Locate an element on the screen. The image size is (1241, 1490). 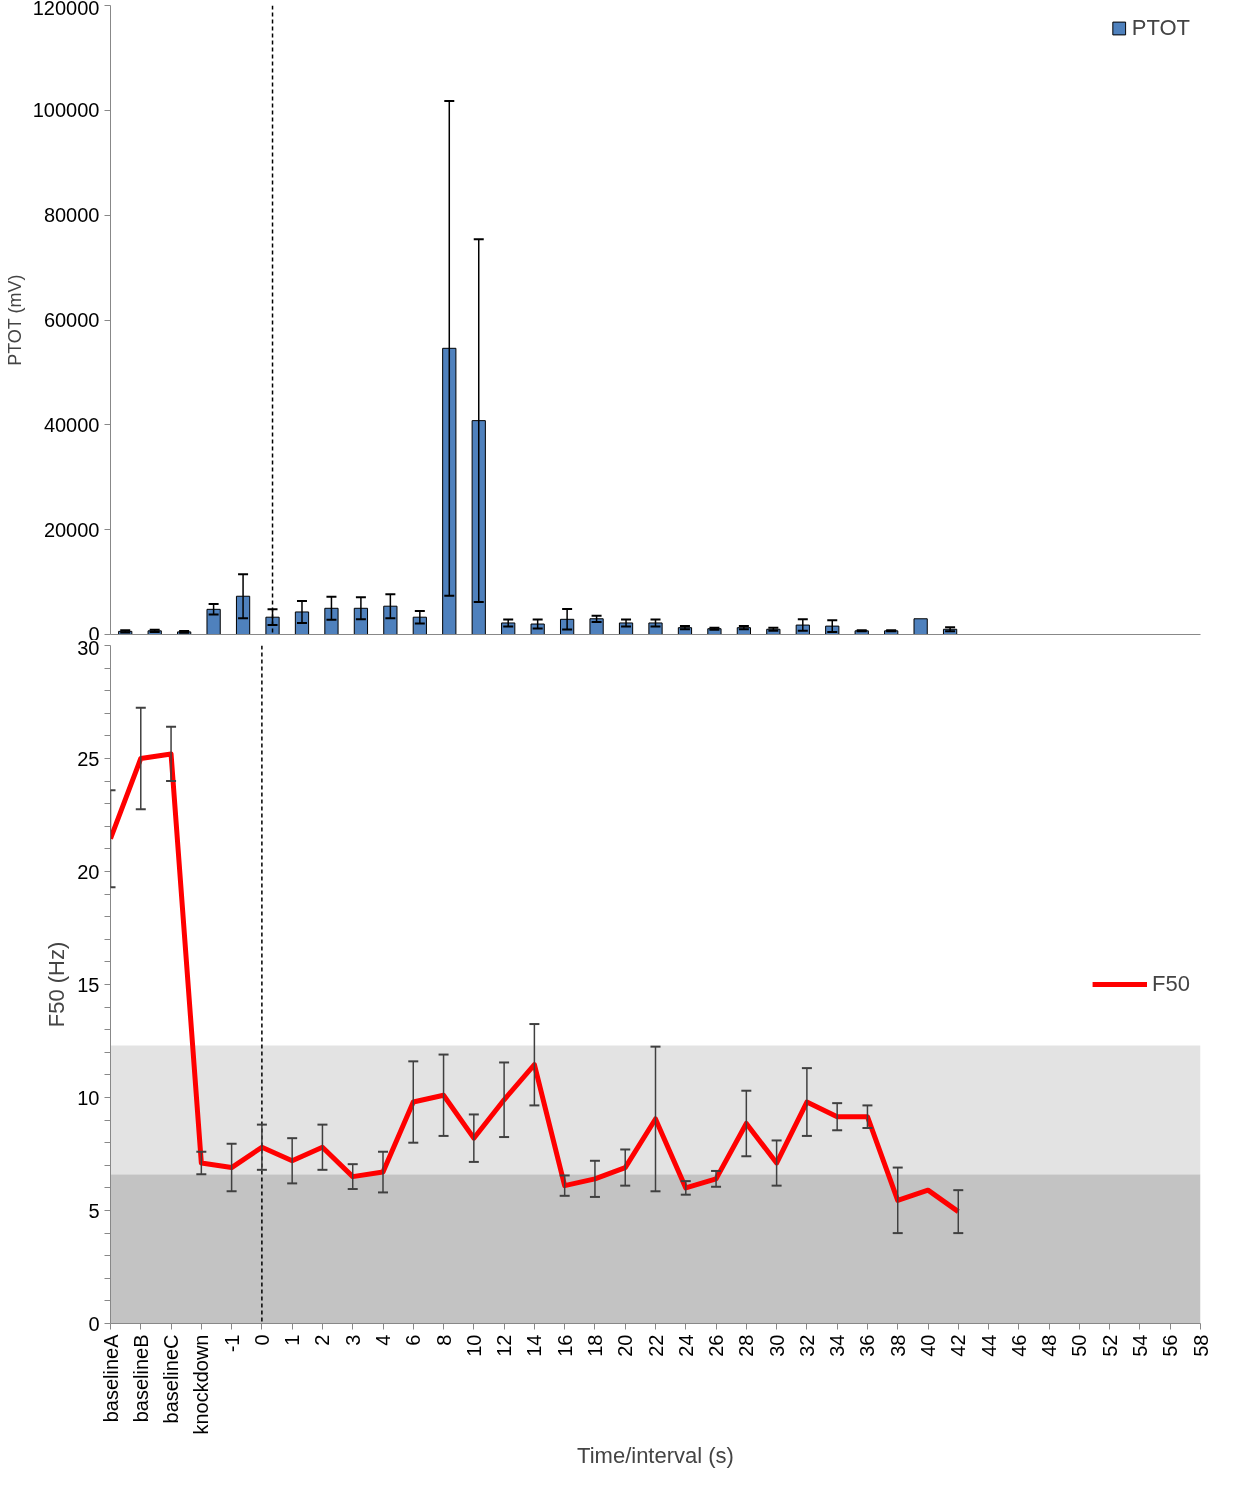
x-tick-label: 26 is located at coordinates (716, 1345).